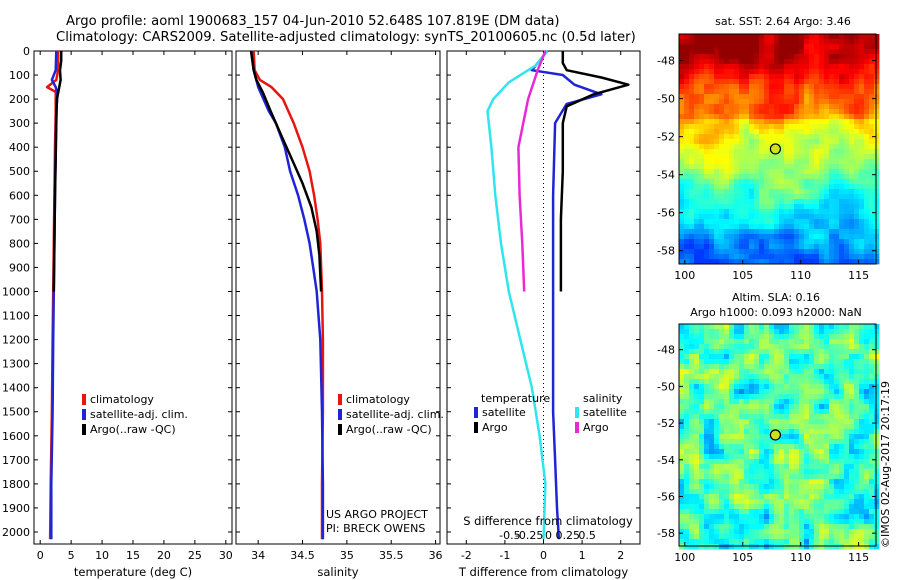 The width and height of the screenshot is (900, 580). What do you see at coordinates (347, 555) in the screenshot?
I see `x-tick-label: 35` at bounding box center [347, 555].